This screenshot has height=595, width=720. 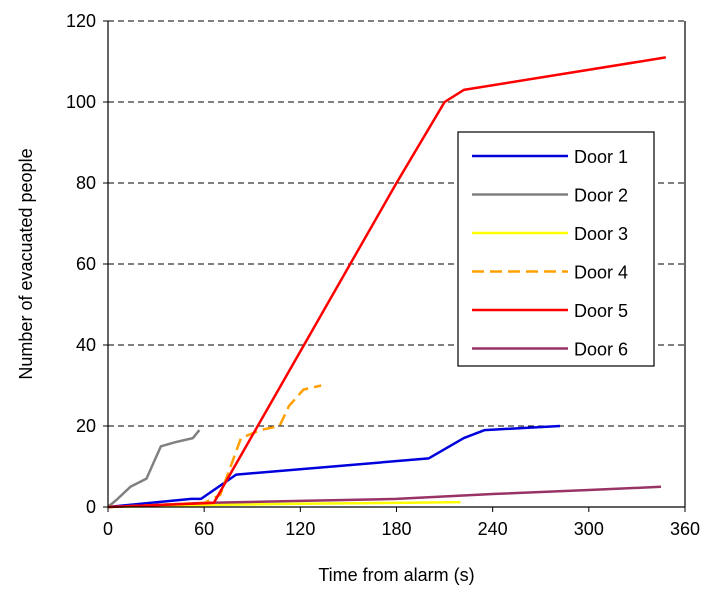 I want to click on y-tick-label: 20, so click(x=86, y=426).